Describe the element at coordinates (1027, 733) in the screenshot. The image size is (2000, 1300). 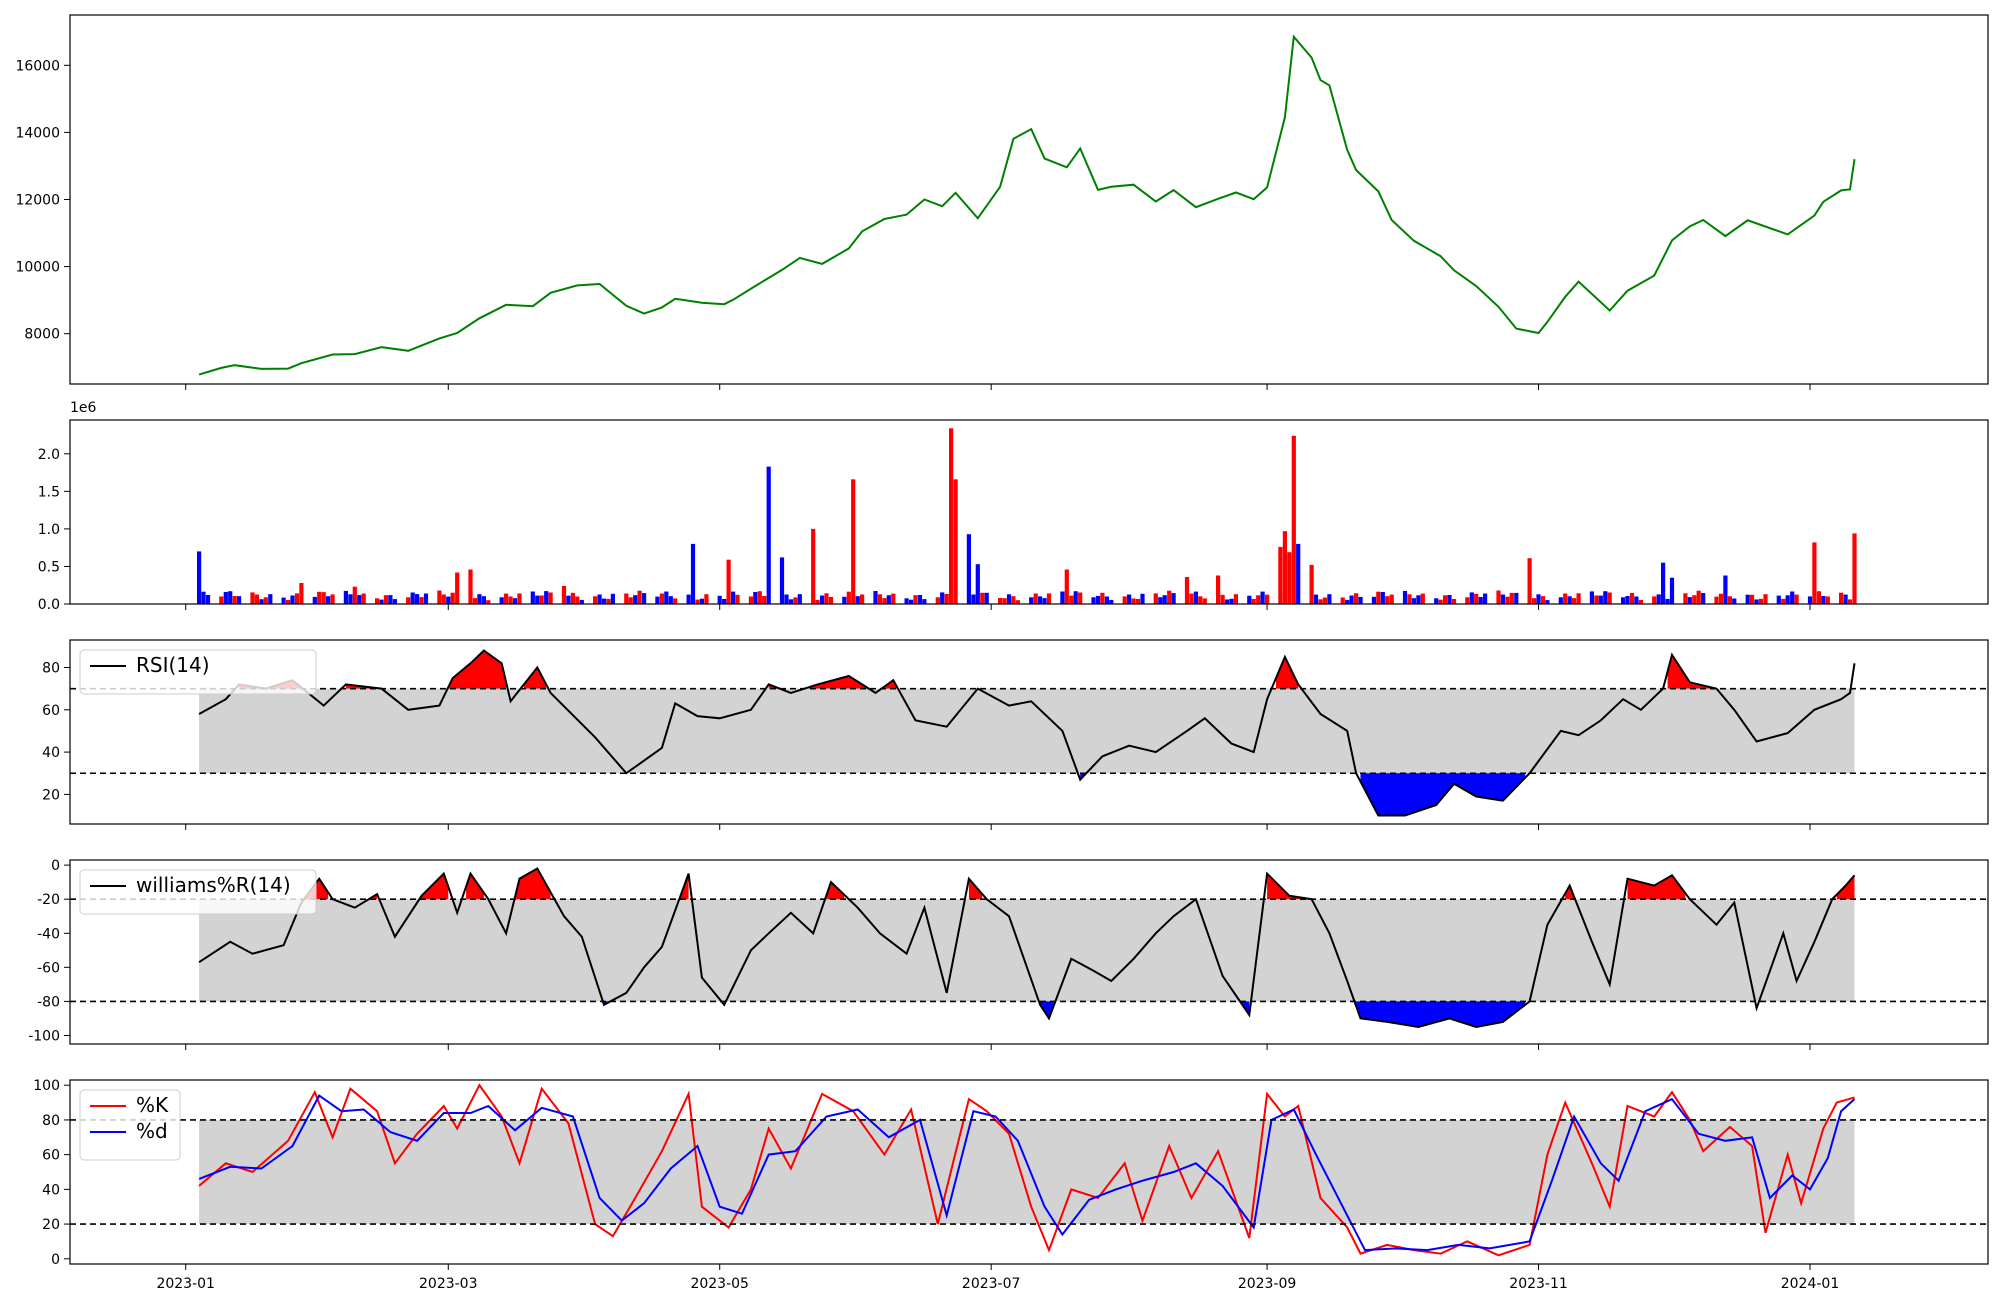
I see `indicator-line` at that location.